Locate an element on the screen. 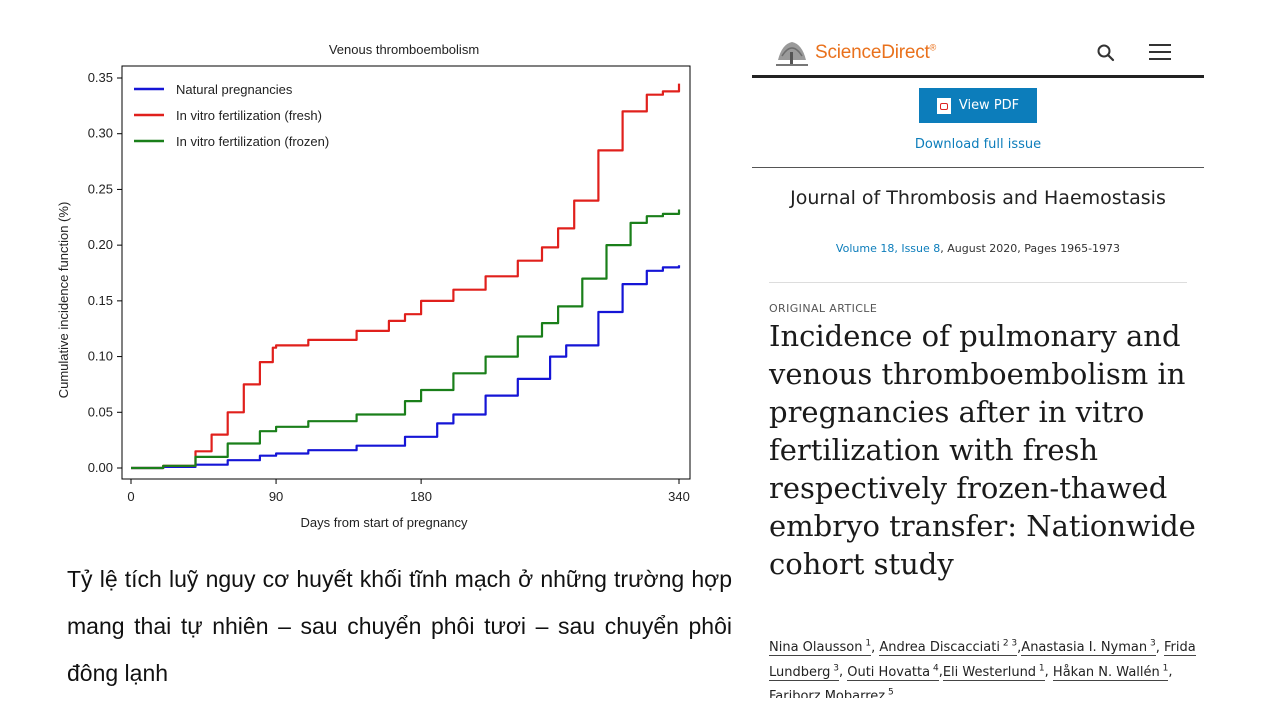 This screenshot has width=1280, height=720. author-link: Fariborz Mobarrez 5 is located at coordinates (831, 693).